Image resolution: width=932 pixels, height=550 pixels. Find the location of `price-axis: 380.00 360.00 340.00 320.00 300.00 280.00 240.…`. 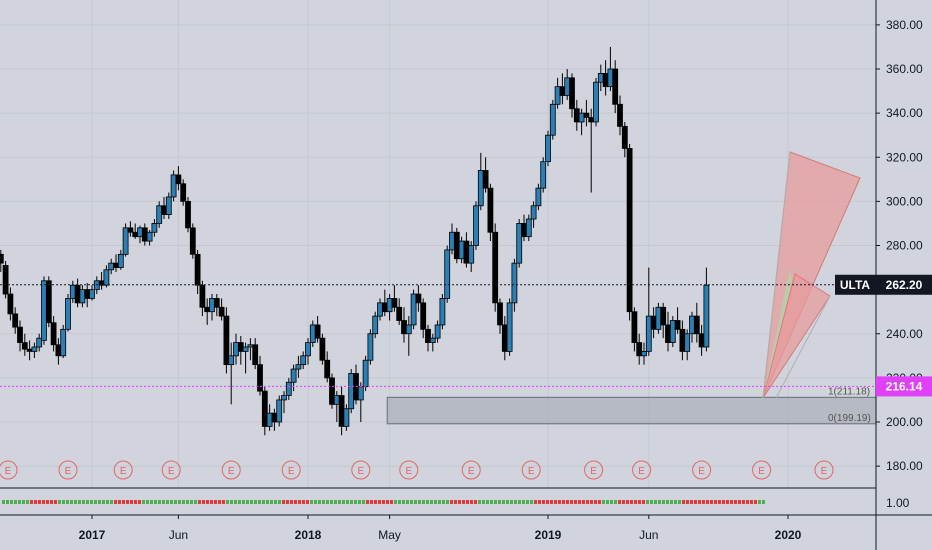

price-axis: 380.00 360.00 340.00 320.00 300.00 280.00 240.… is located at coordinates (899, 275).